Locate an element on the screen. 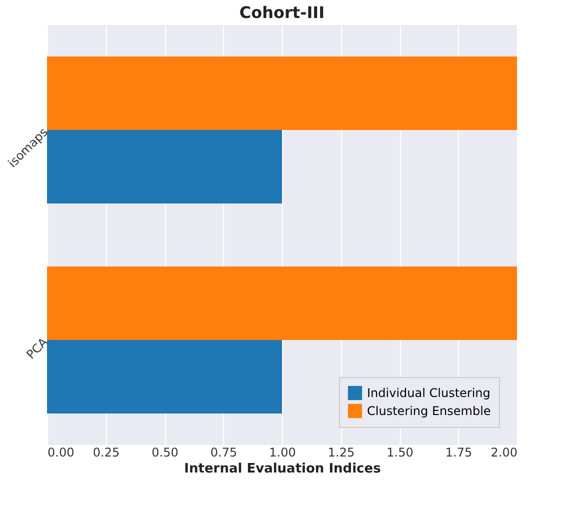  y-tick-label: PCA is located at coordinates (38, 348).